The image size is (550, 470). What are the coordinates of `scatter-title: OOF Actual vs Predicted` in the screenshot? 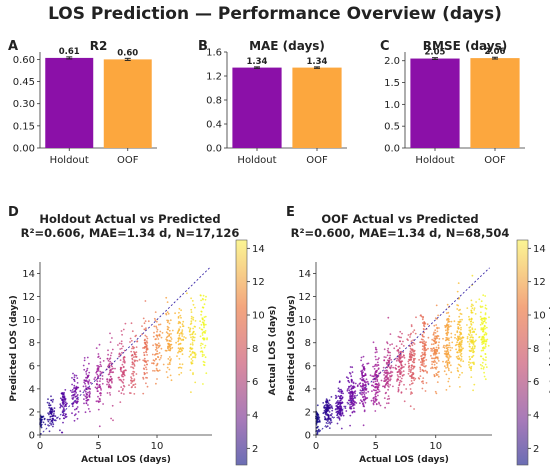 It's located at (399, 219).